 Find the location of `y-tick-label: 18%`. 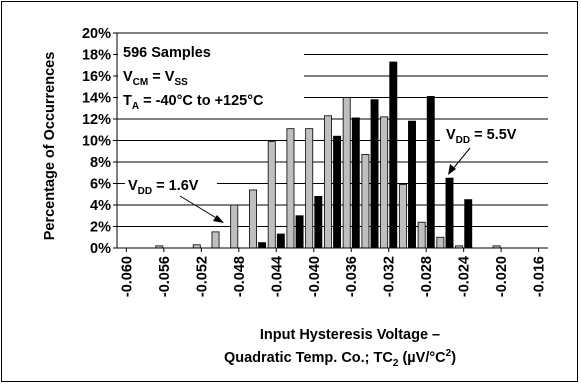

y-tick-label: 18% is located at coordinates (96, 56).